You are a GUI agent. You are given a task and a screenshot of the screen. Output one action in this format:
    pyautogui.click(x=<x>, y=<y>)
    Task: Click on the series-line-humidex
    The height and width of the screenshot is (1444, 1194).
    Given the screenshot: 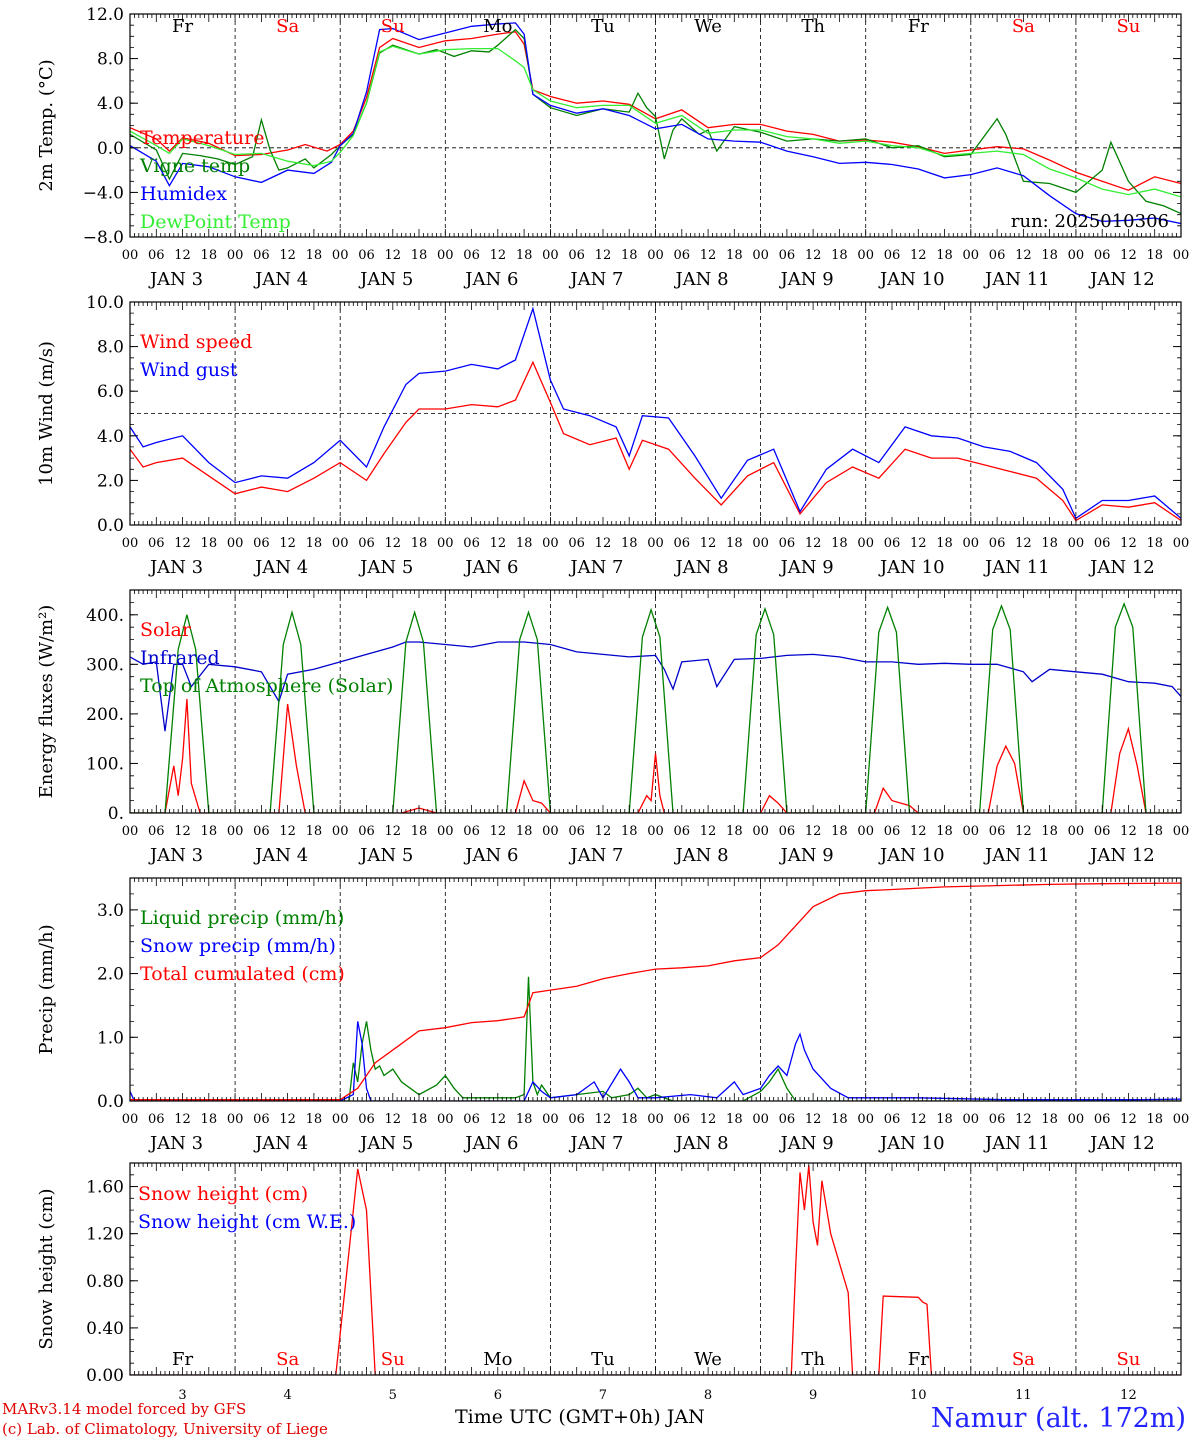 What is the action you would take?
    pyautogui.click(x=655, y=123)
    